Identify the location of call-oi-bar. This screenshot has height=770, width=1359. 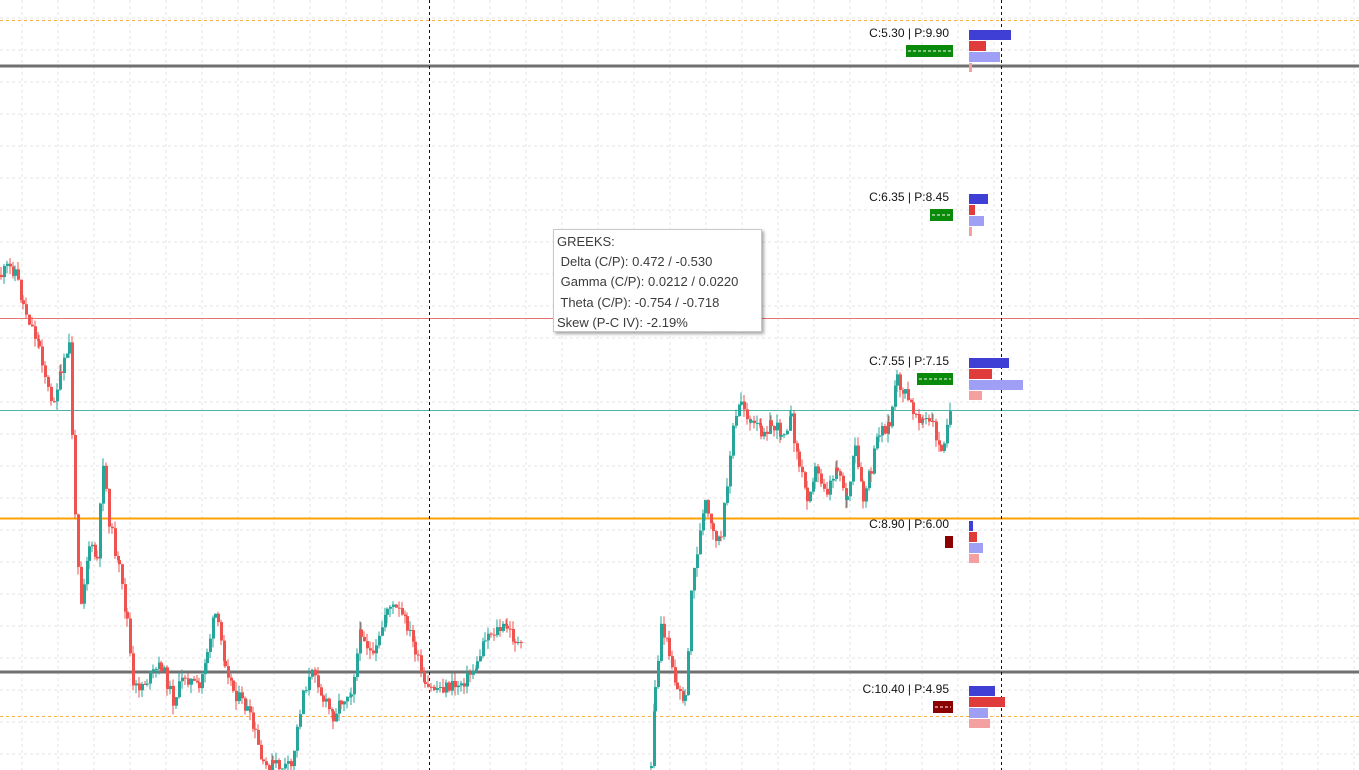
(989, 363).